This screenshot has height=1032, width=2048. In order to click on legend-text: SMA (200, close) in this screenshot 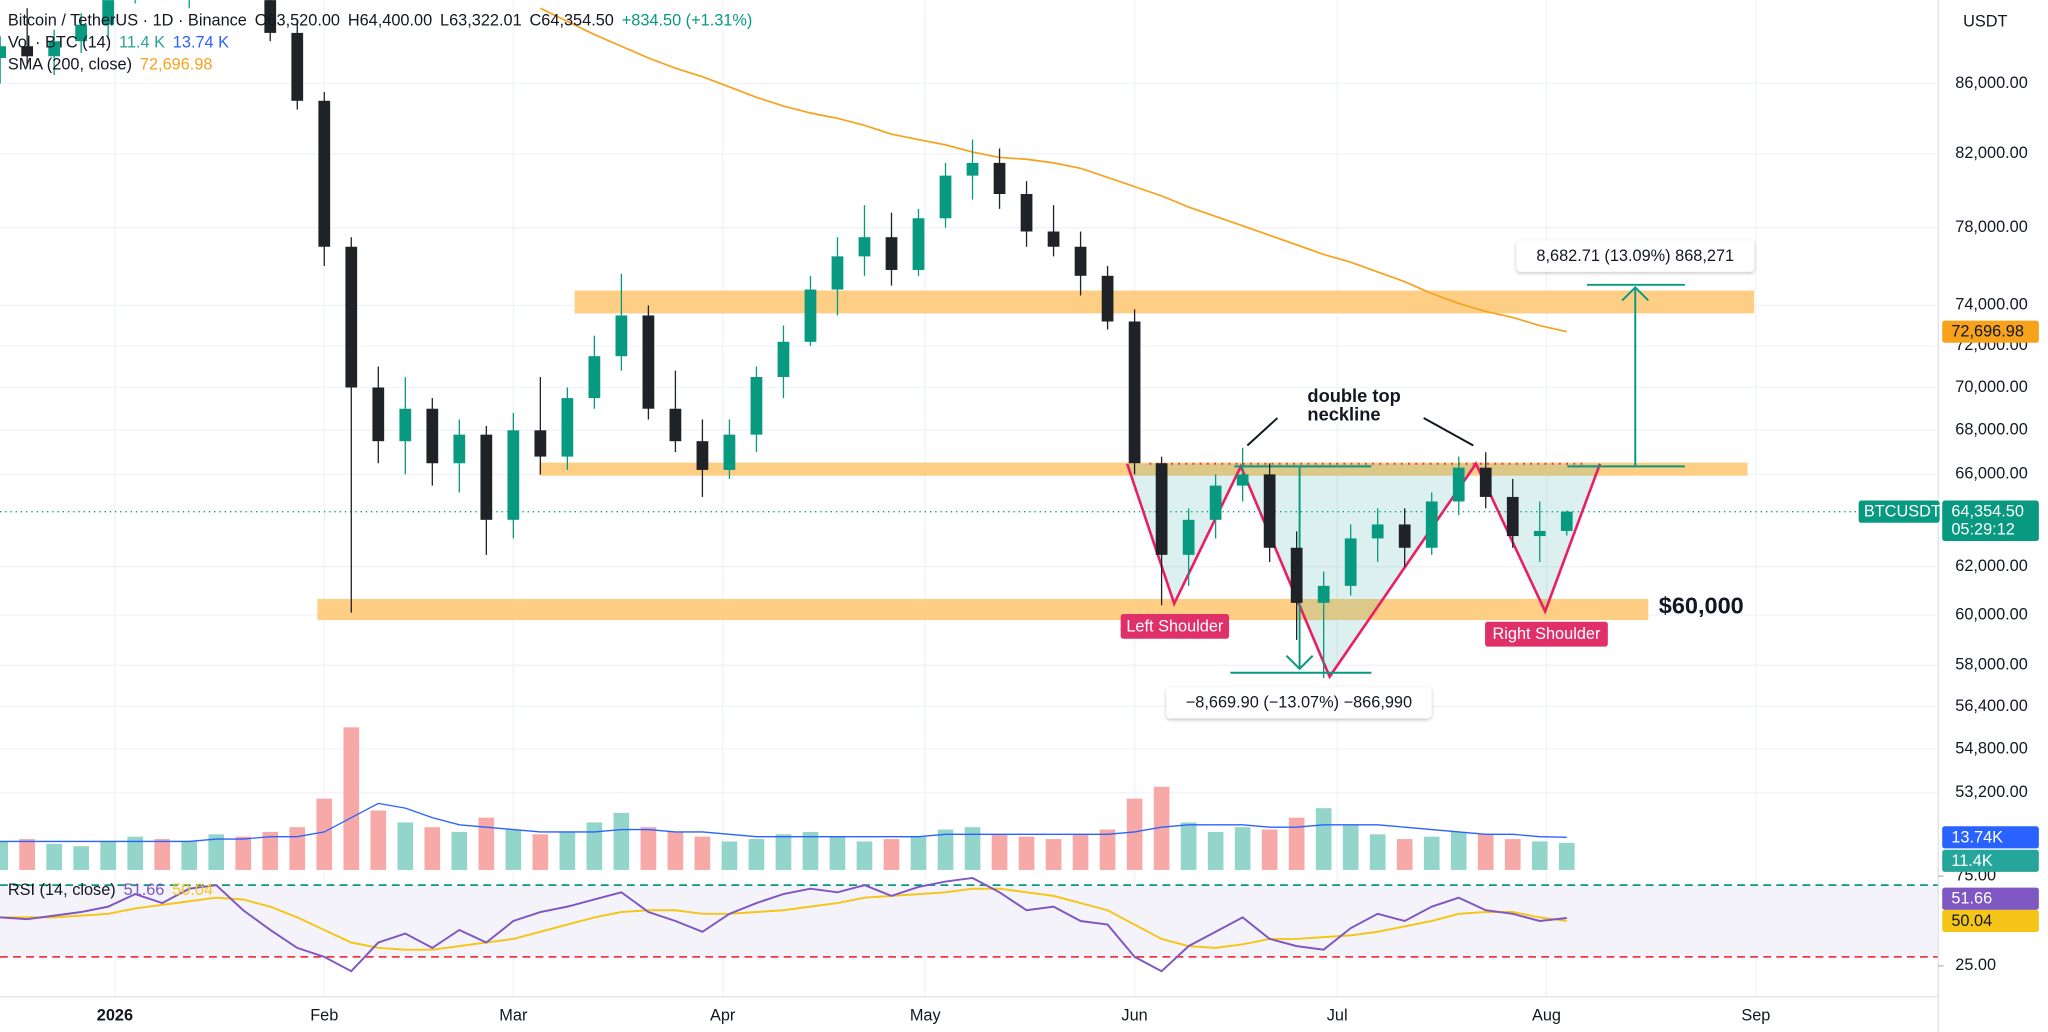, I will do `click(70, 65)`.